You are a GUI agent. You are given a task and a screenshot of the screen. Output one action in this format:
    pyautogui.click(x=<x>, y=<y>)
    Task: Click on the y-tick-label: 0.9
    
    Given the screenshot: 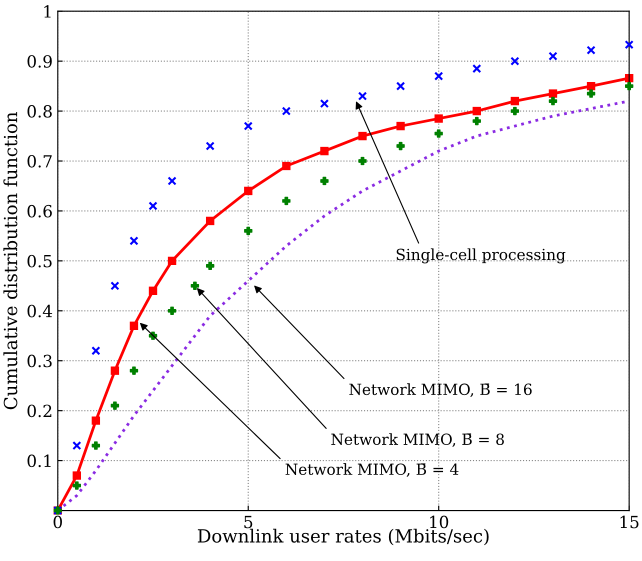 What is the action you would take?
    pyautogui.click(x=40, y=61)
    